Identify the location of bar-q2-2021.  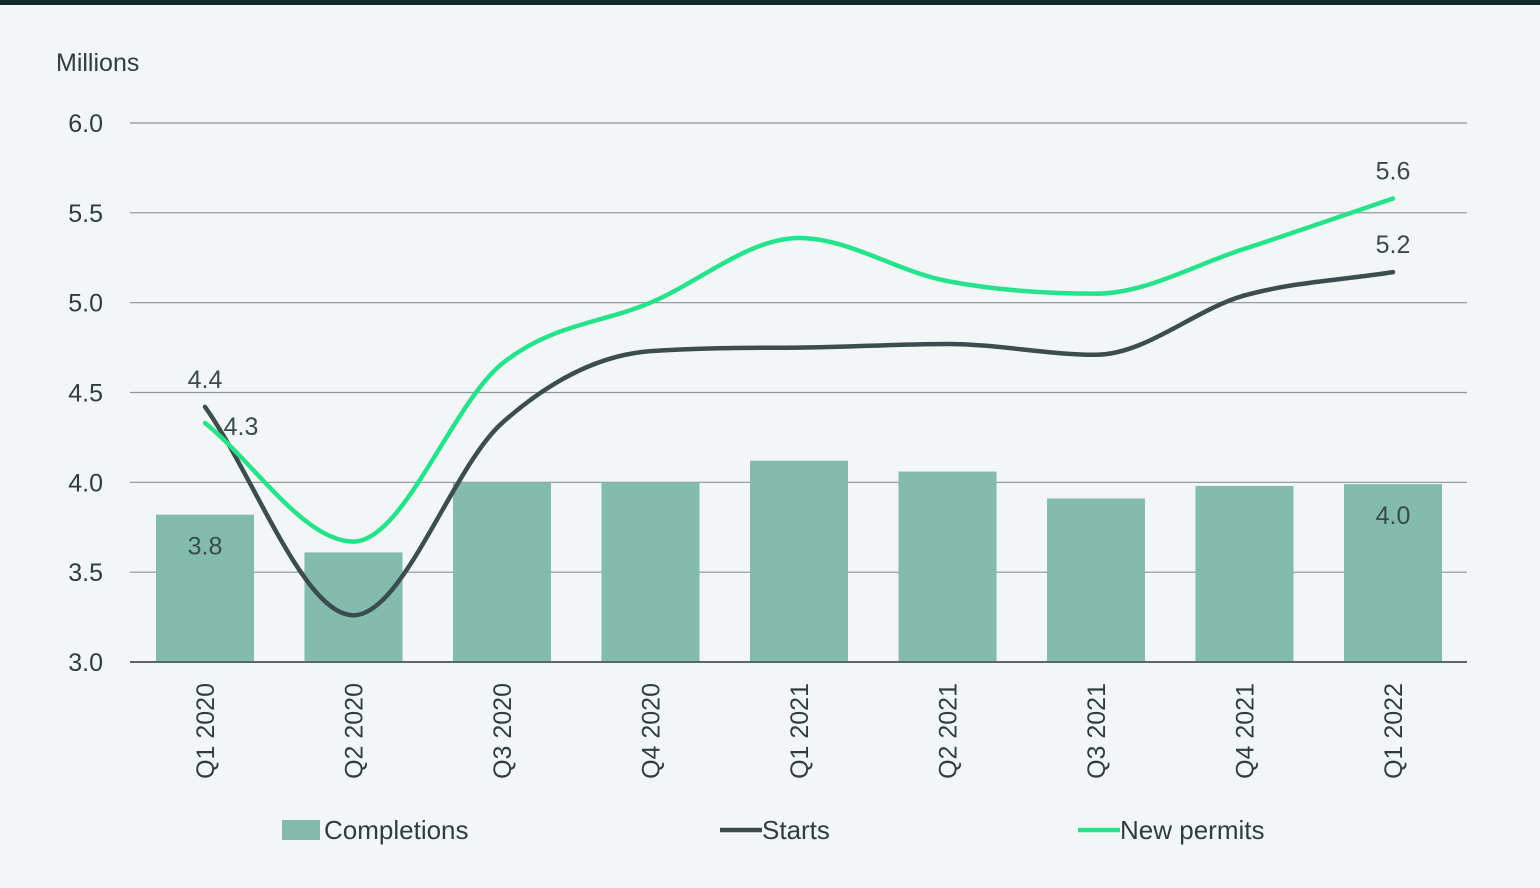
(947, 566).